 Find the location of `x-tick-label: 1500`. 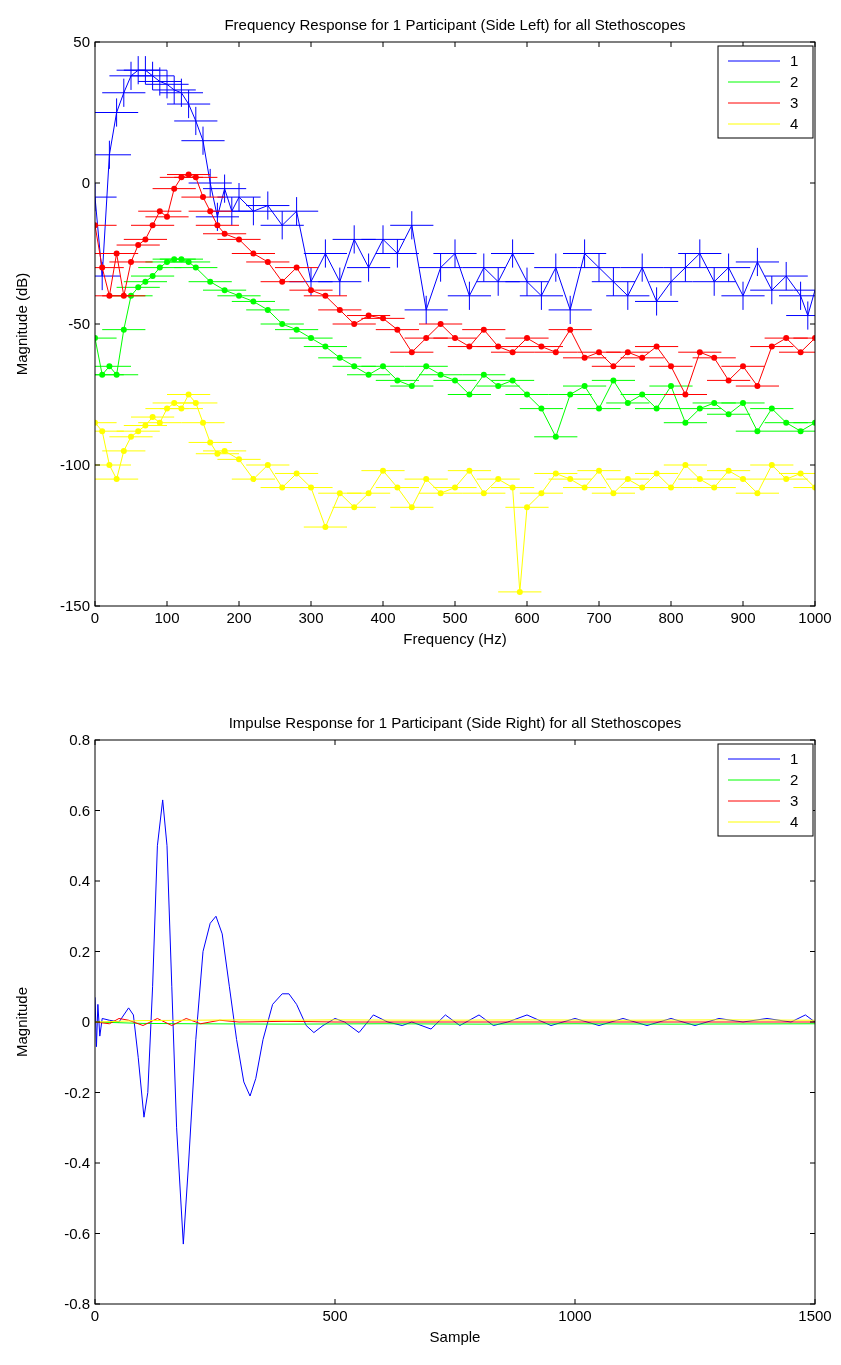

x-tick-label: 1500 is located at coordinates (815, 1315).